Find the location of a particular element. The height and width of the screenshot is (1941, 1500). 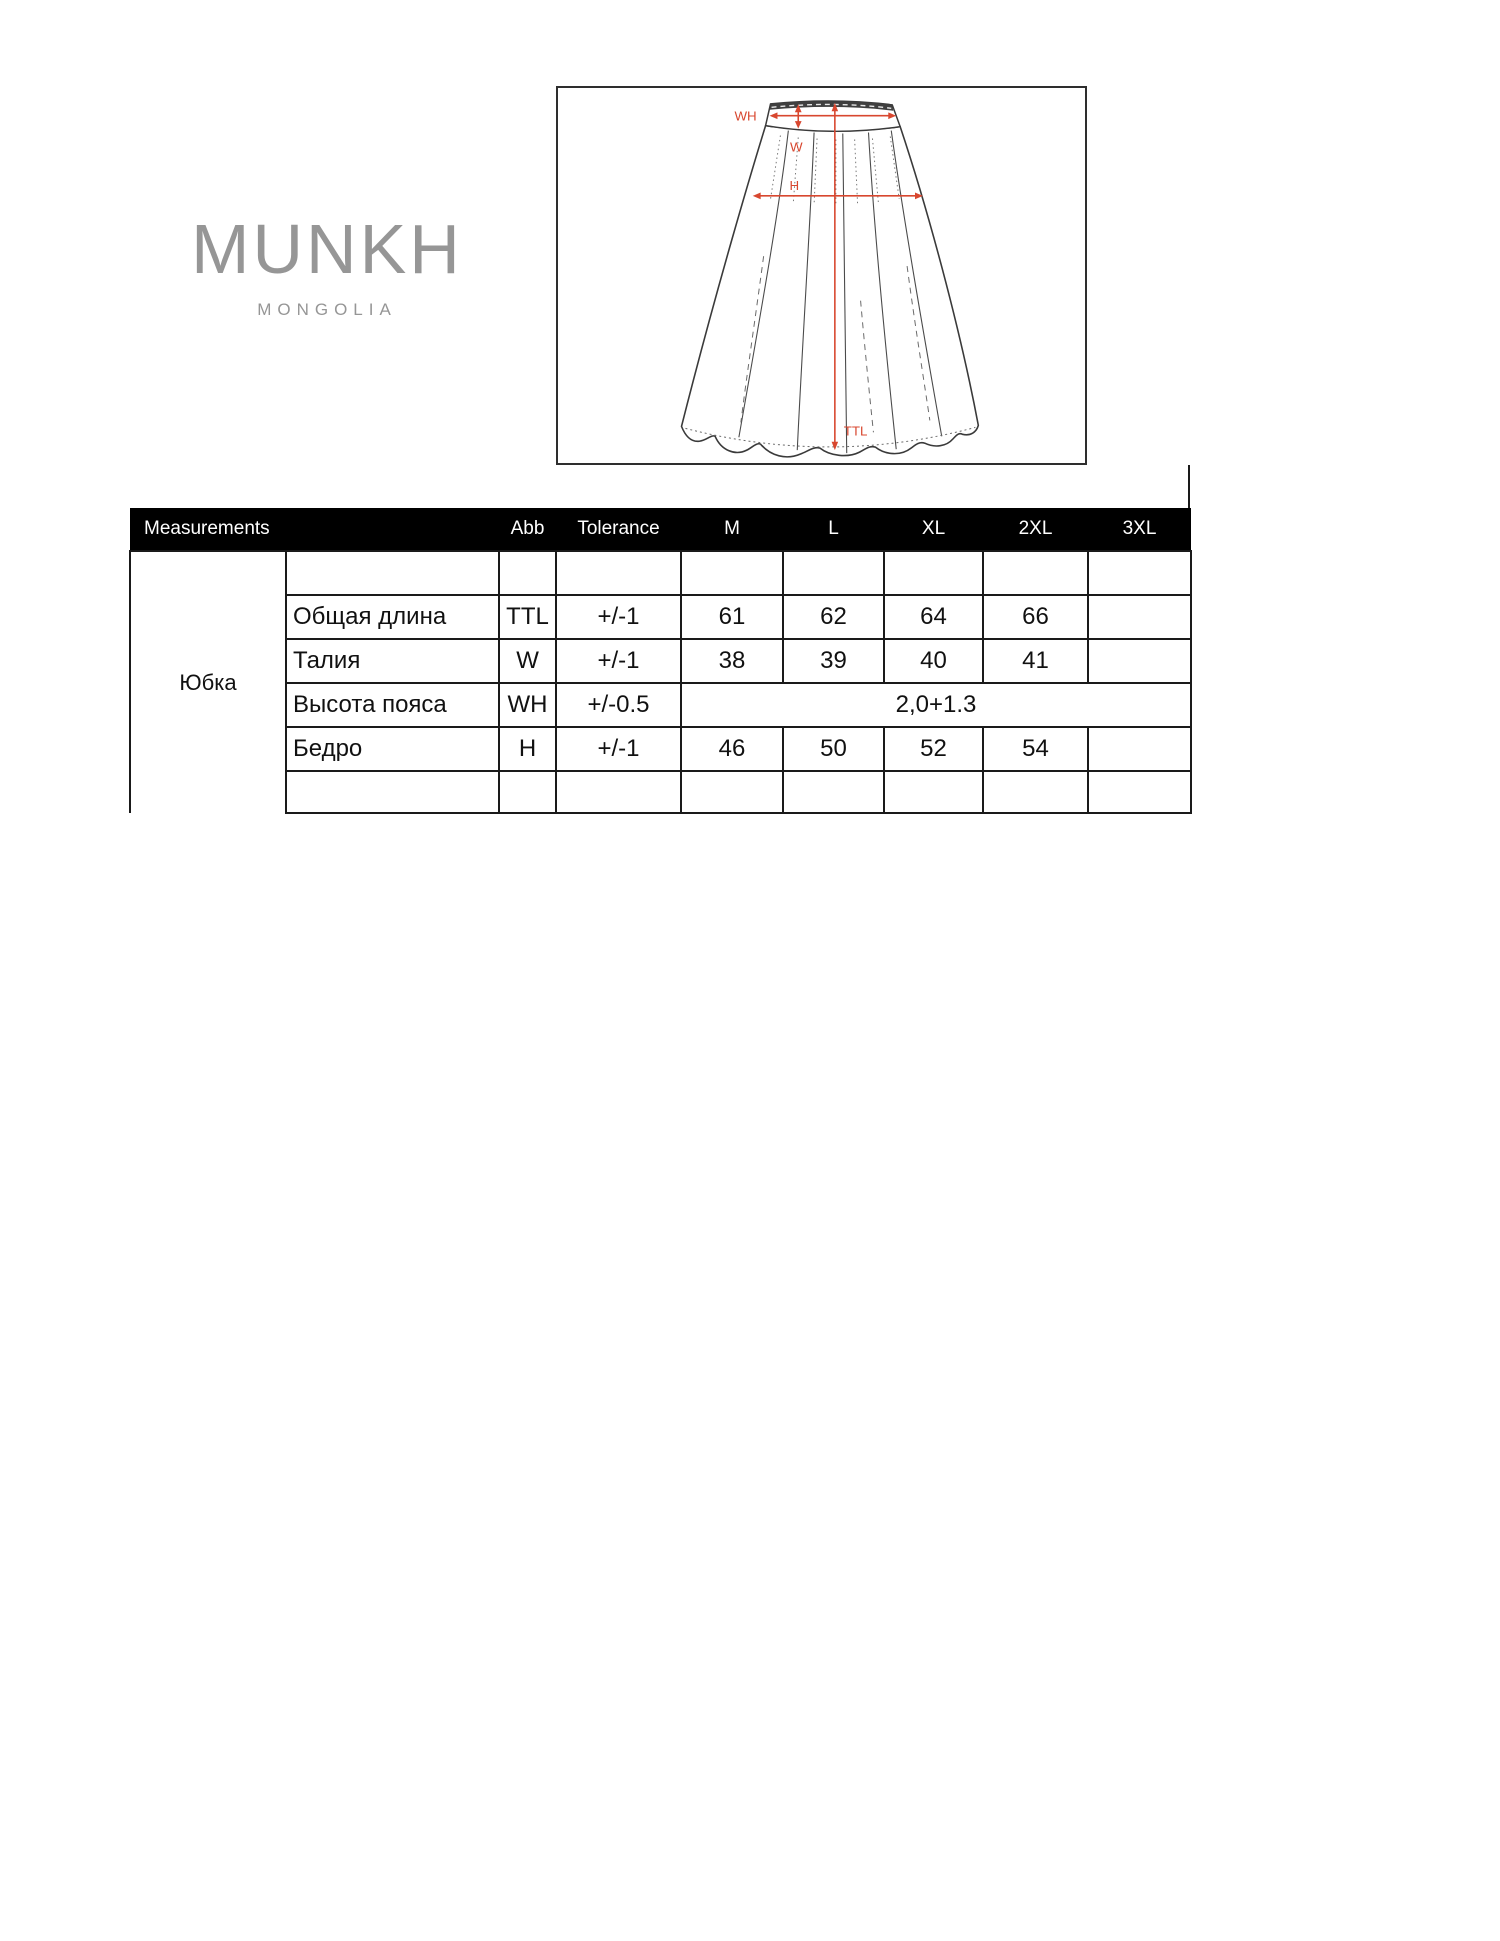

header-size-2xl: 2XL is located at coordinates (1036, 529).